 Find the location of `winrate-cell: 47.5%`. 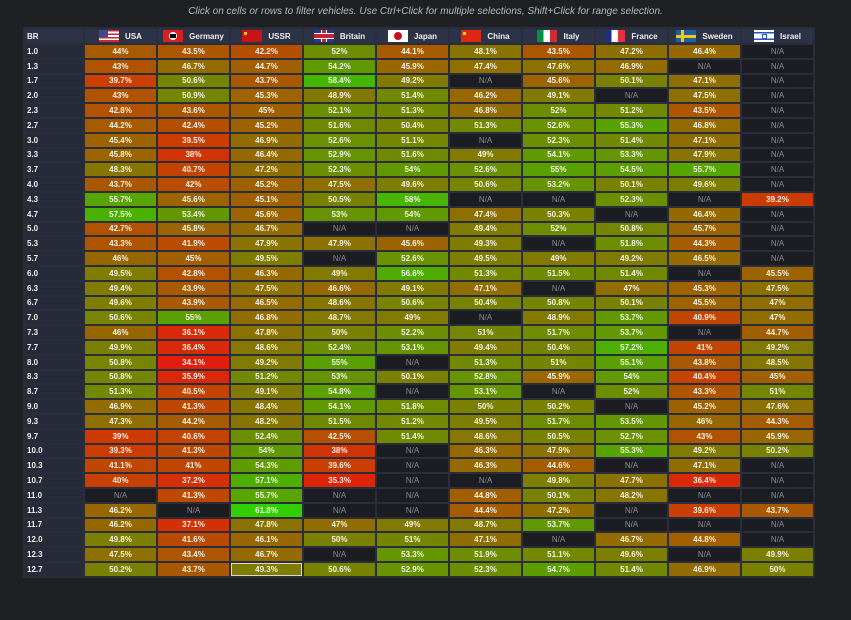

winrate-cell: 47.5% is located at coordinates (339, 184).